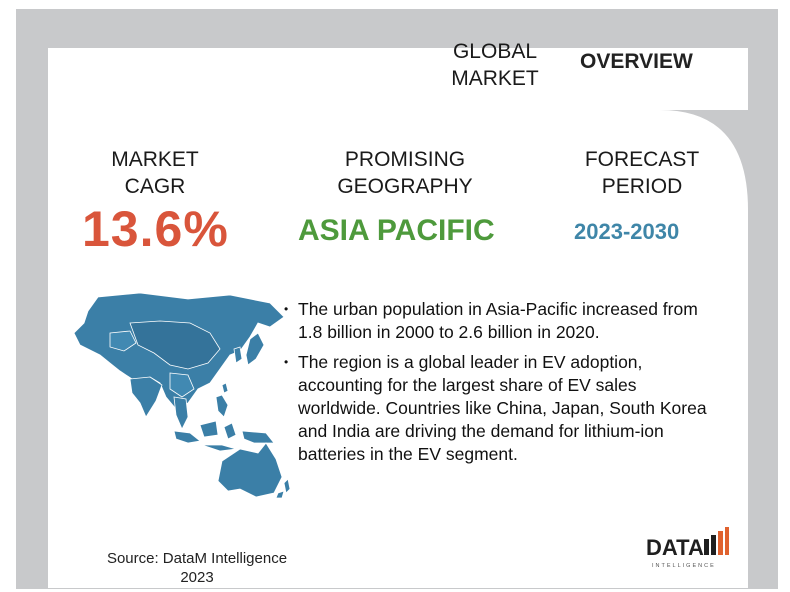 The height and width of the screenshot is (592, 790). I want to click on cagr-label: MARKET CAGR, so click(155, 173).